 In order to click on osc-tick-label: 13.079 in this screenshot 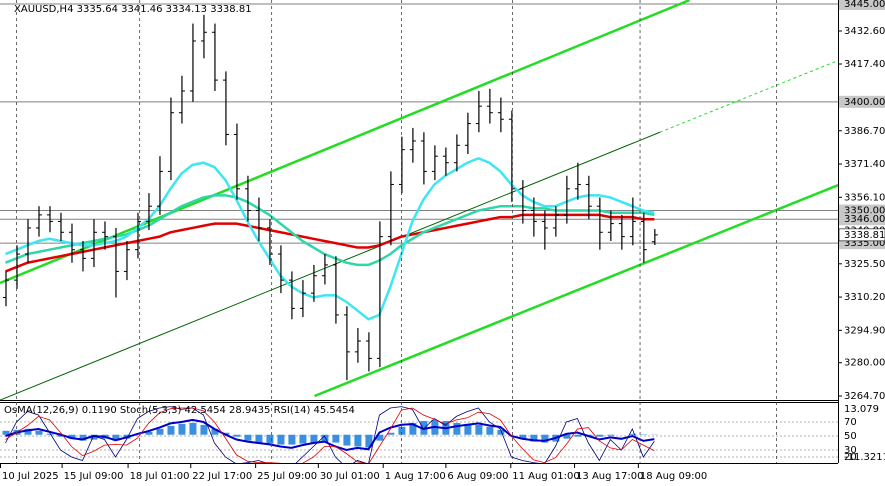, I will do `click(861, 409)`.